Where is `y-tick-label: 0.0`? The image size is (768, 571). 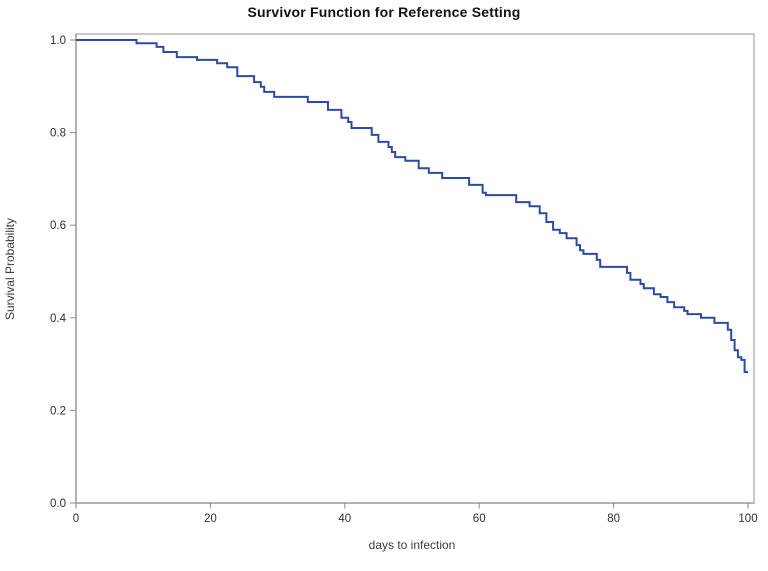 y-tick-label: 0.0 is located at coordinates (58, 504).